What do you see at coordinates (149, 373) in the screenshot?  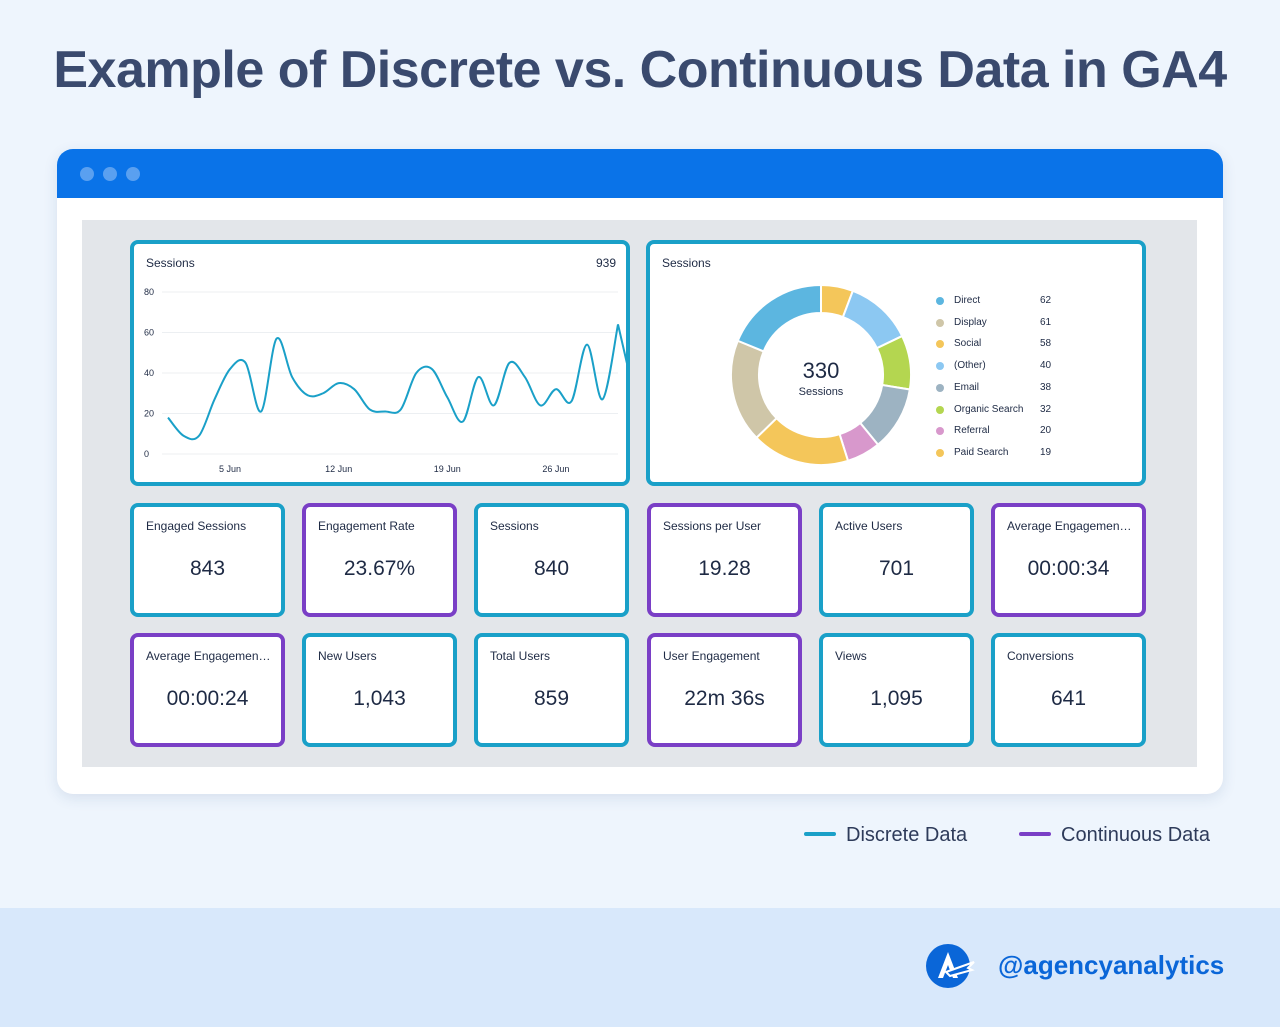 I see `y-tick-label: 40` at bounding box center [149, 373].